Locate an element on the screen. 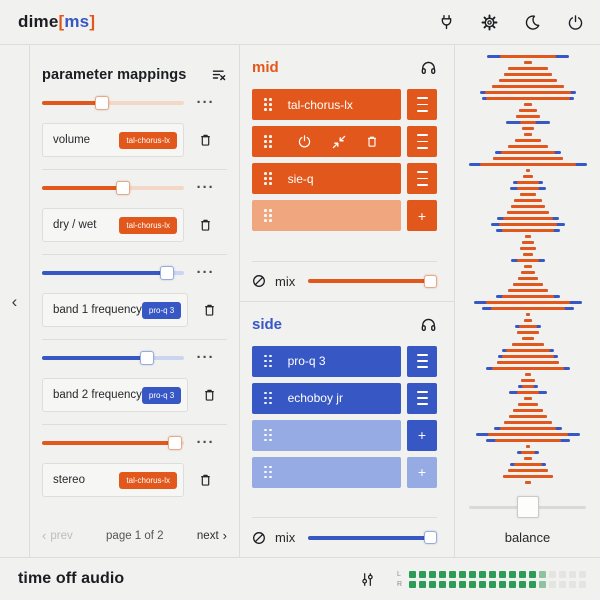 This screenshot has width=600, height=600. plugin-manager-button is located at coordinates (446, 22).